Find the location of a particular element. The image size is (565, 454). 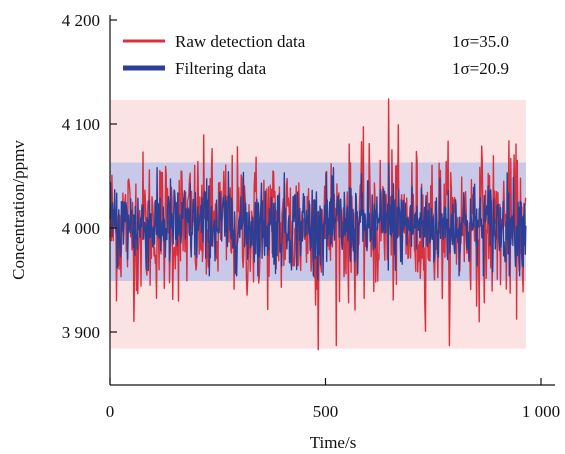

y-tick-label: 3 900 is located at coordinates (81, 332).